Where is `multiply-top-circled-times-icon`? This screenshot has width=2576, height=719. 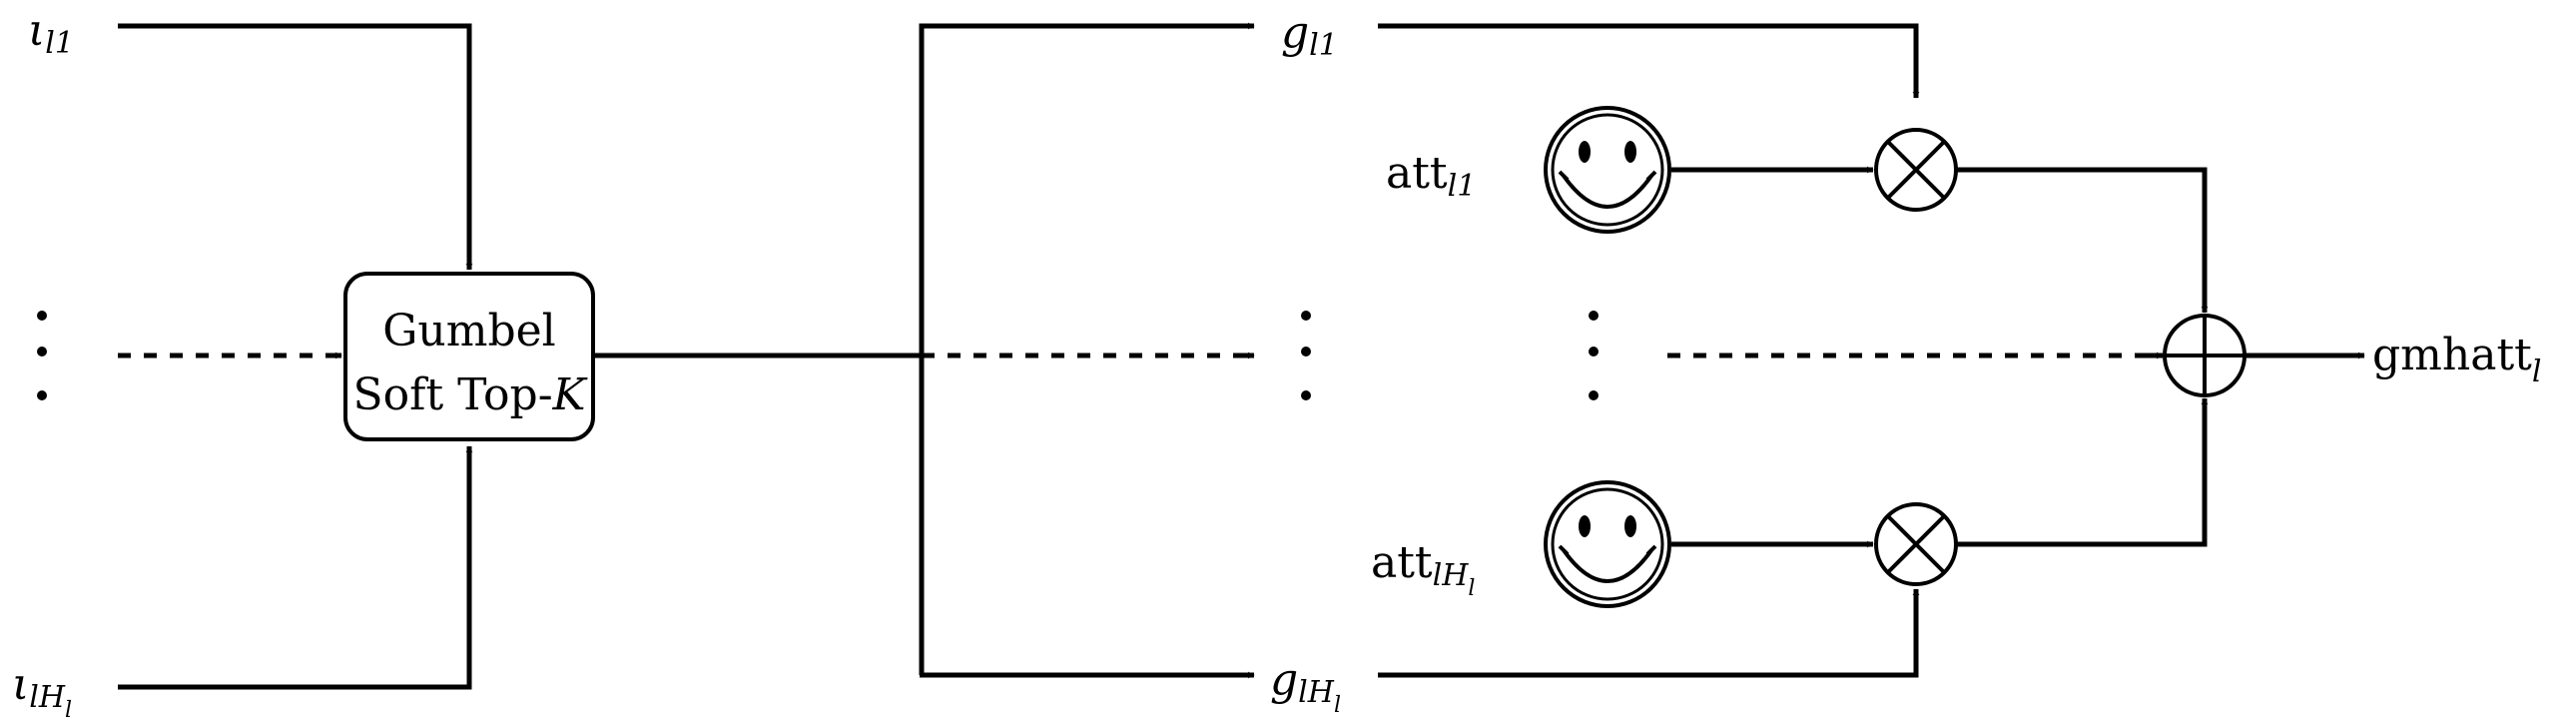
multiply-top-circled-times-icon is located at coordinates (1916, 170).